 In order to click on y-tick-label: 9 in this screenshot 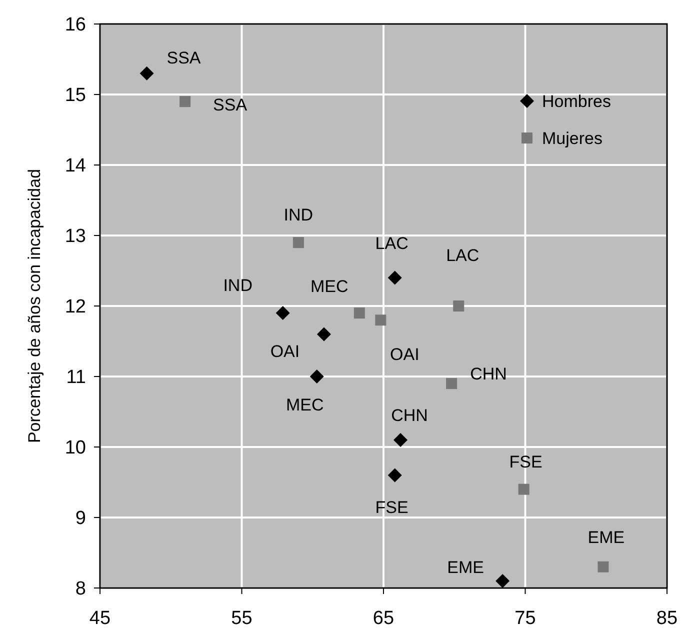, I will do `click(80, 519)`.